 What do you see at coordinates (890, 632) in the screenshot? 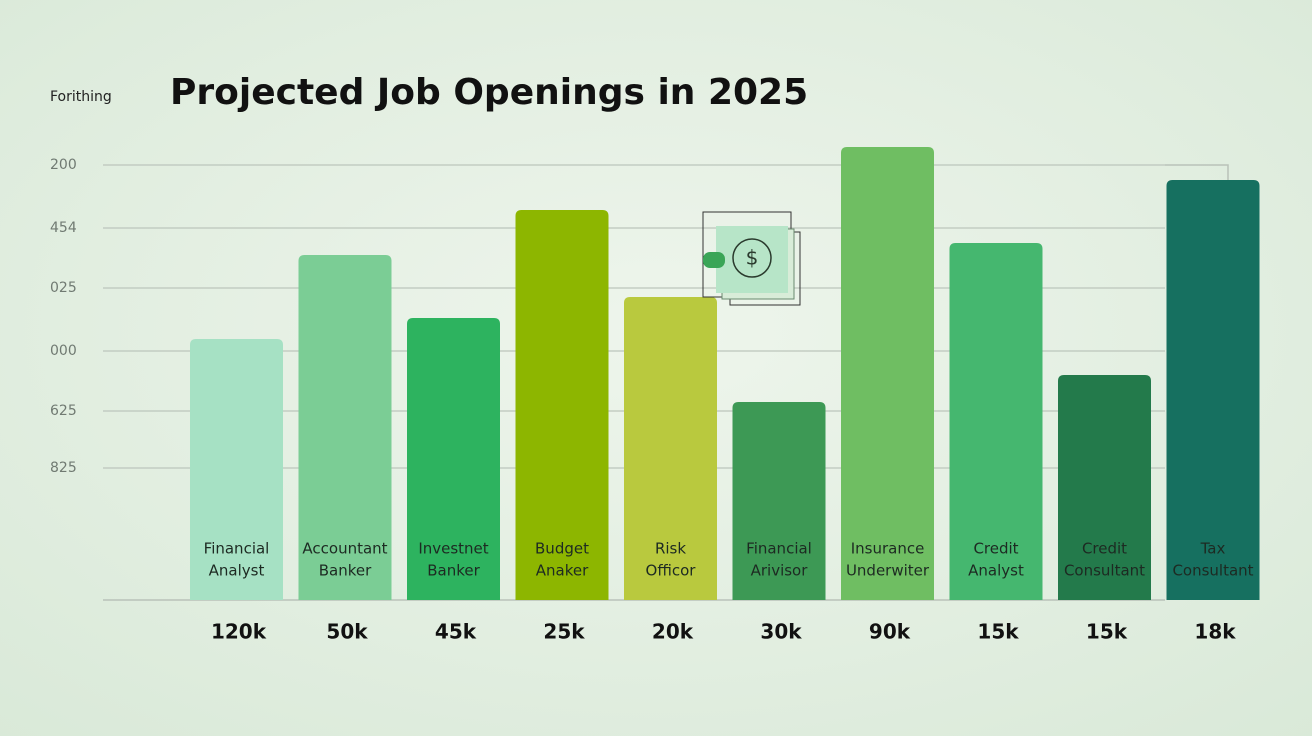
I see `openings-label: 90k` at bounding box center [890, 632].